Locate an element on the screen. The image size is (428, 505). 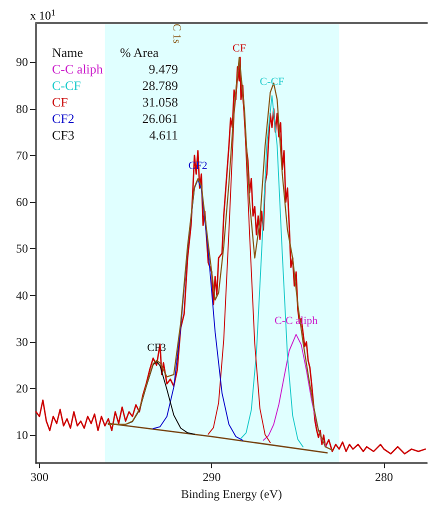
y-tick-label: 80 is located at coordinates (22, 109).